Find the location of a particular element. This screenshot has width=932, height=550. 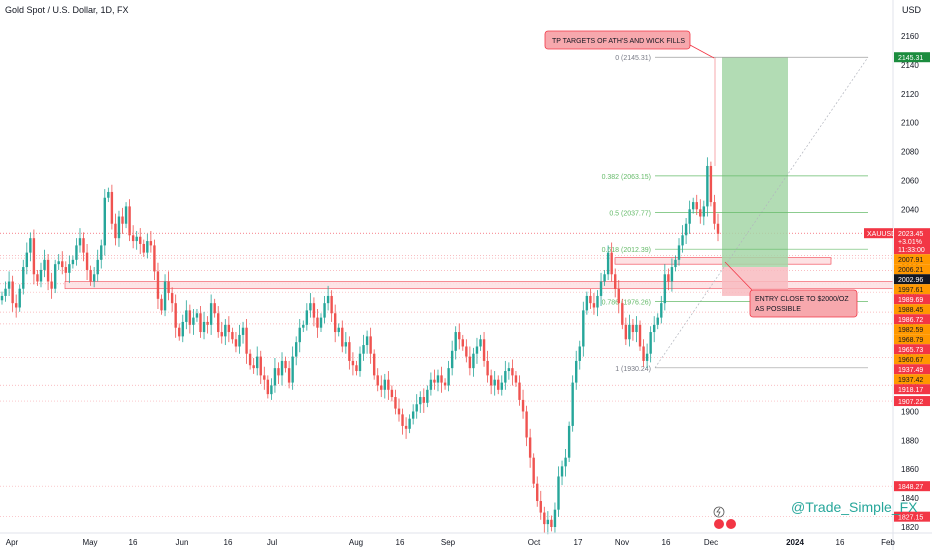

level-price-label: 2007.91 is located at coordinates (912, 259).